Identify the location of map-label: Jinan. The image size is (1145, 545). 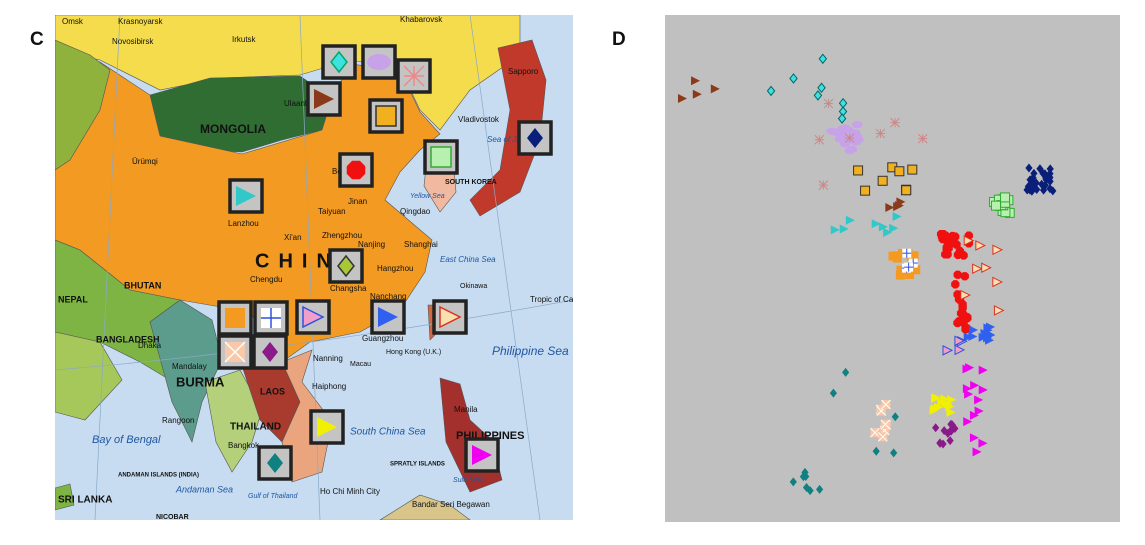
(357, 201).